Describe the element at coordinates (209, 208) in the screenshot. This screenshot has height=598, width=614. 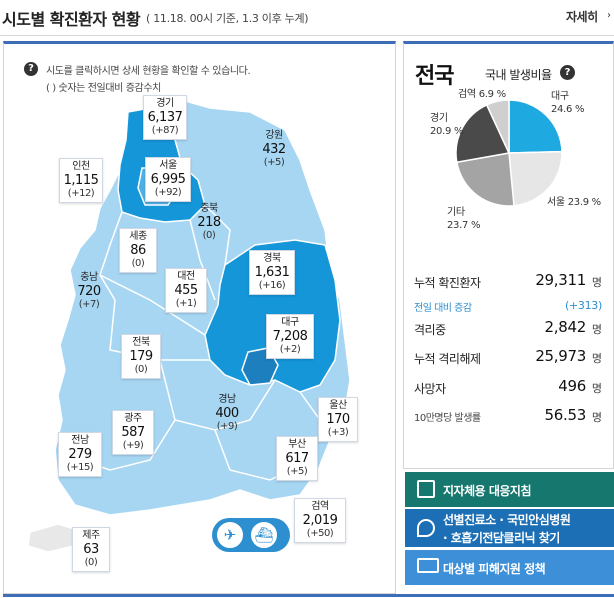
I see `region-name: 충북` at that location.